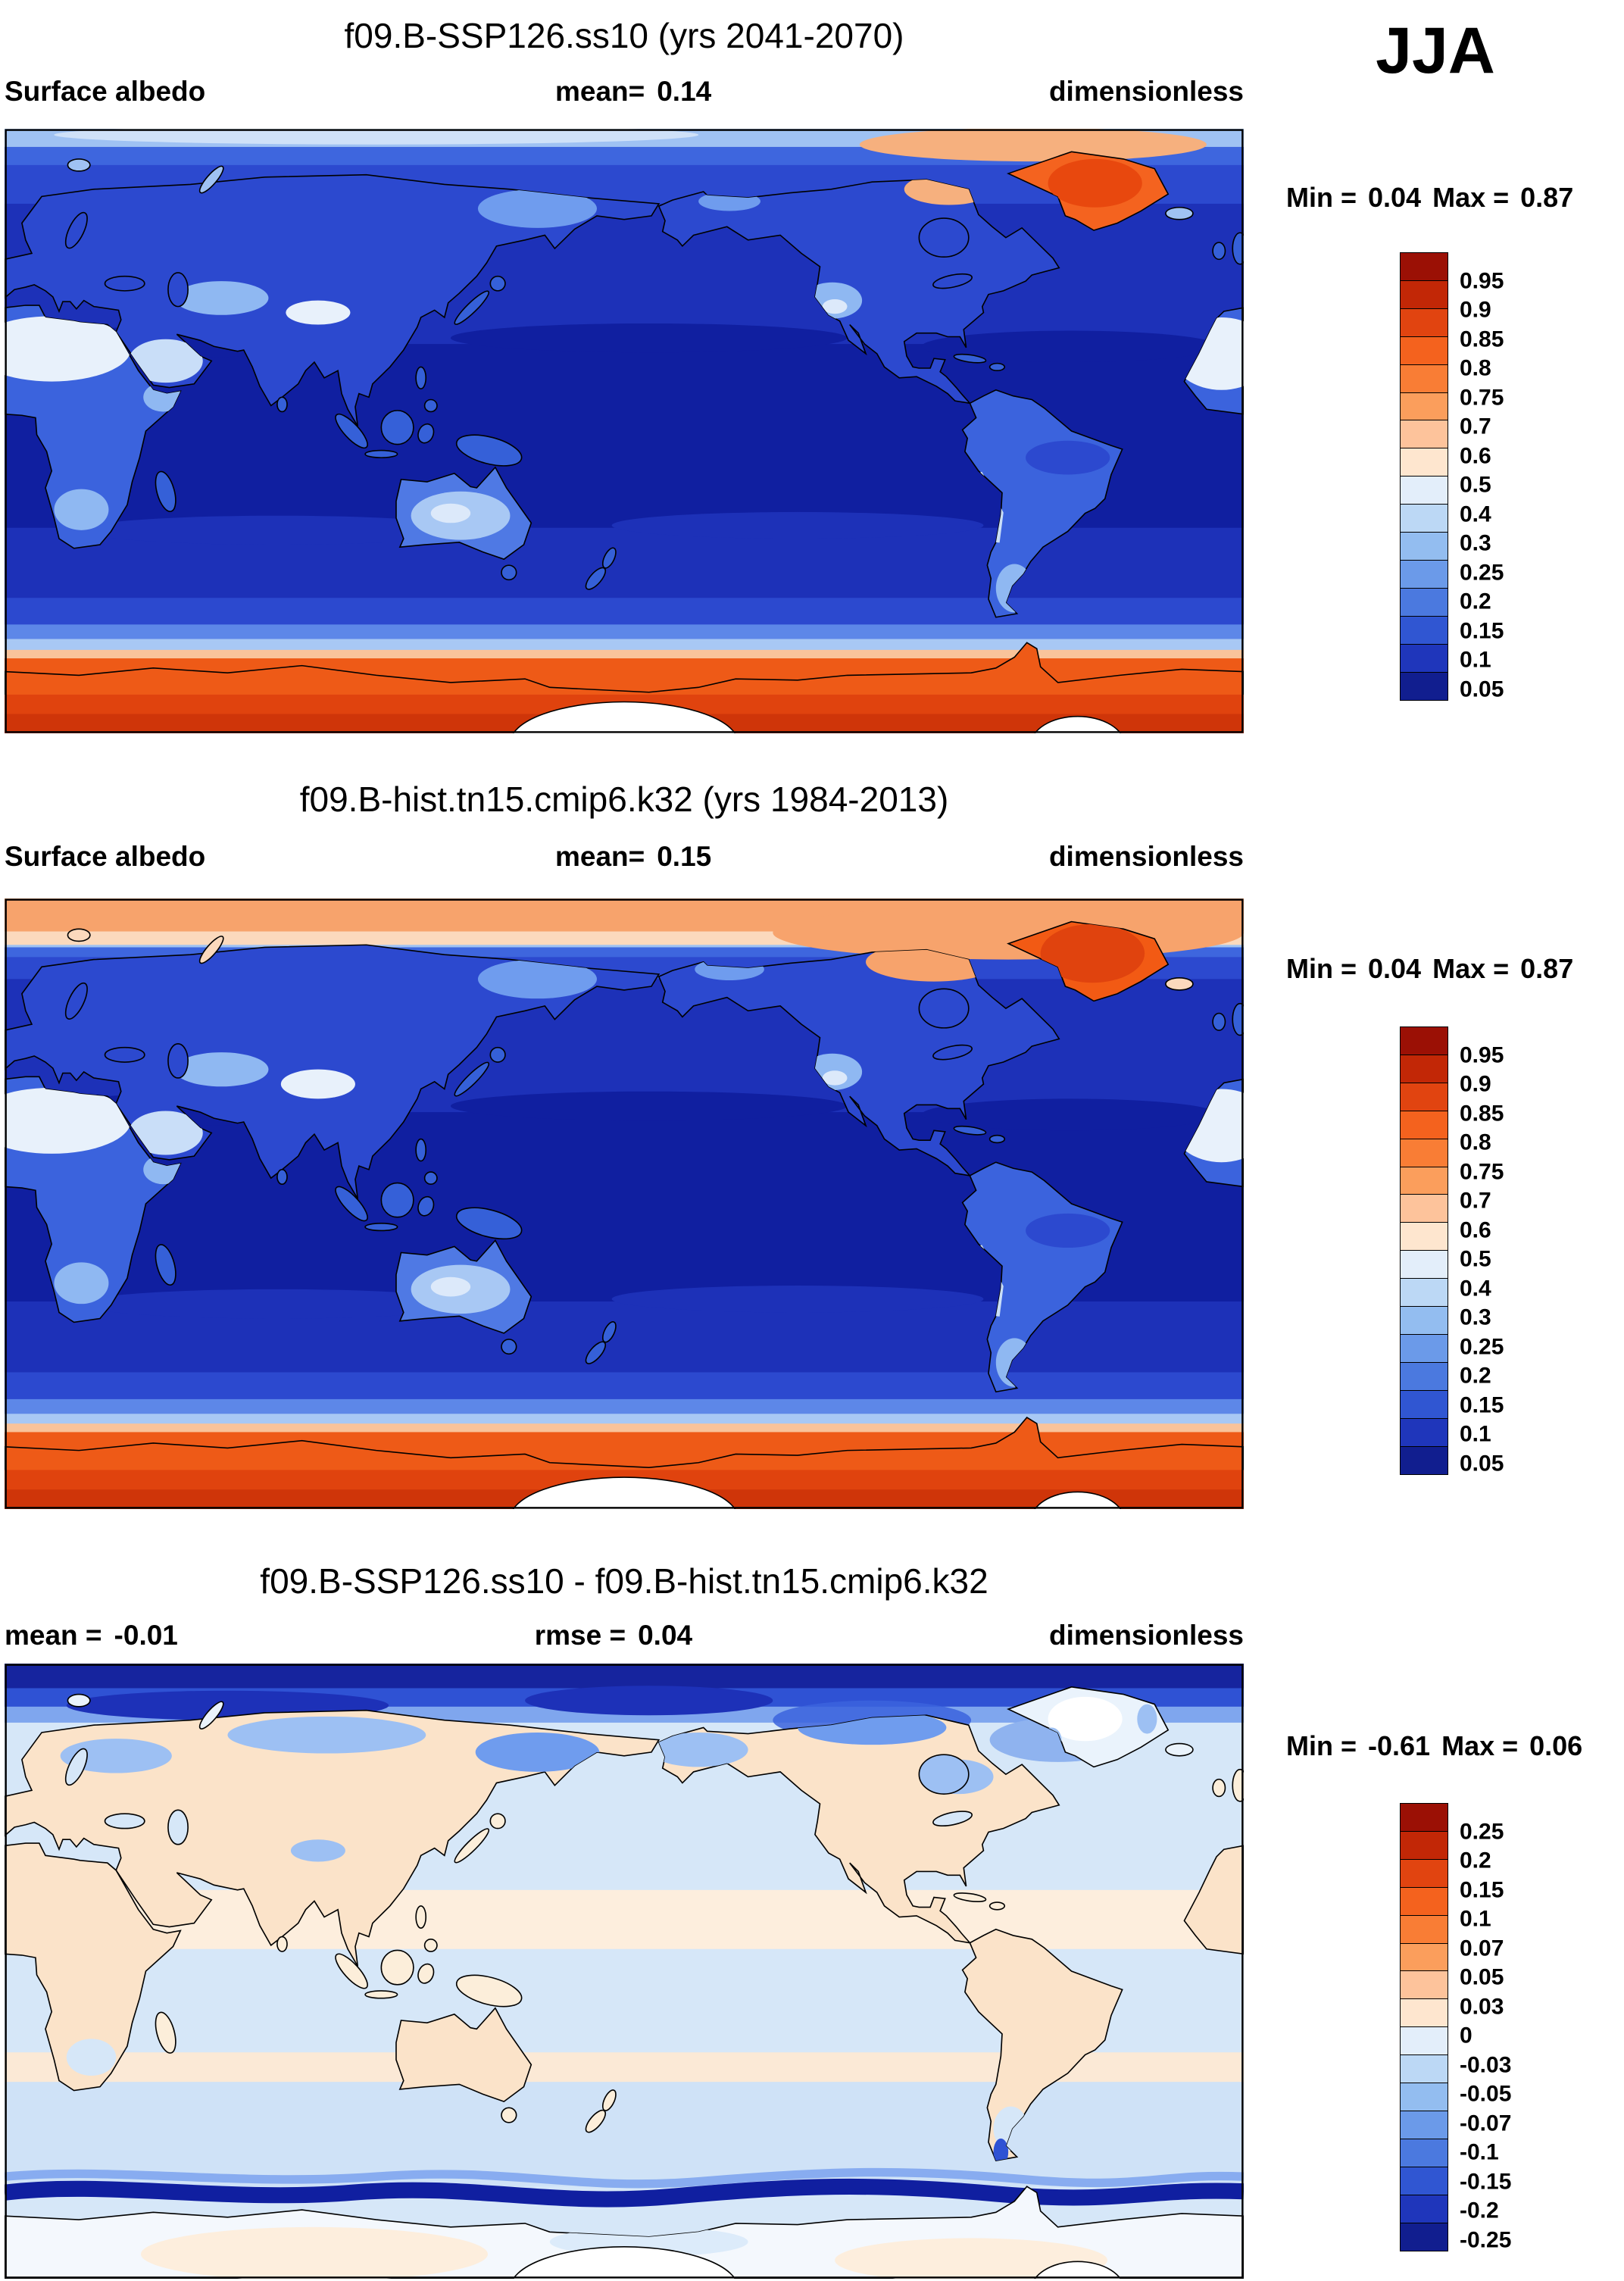 The width and height of the screenshot is (1624, 2281). What do you see at coordinates (1429, 198) in the screenshot?
I see `minmax-row-1: Min = 0.04 Max = 0.87` at bounding box center [1429, 198].